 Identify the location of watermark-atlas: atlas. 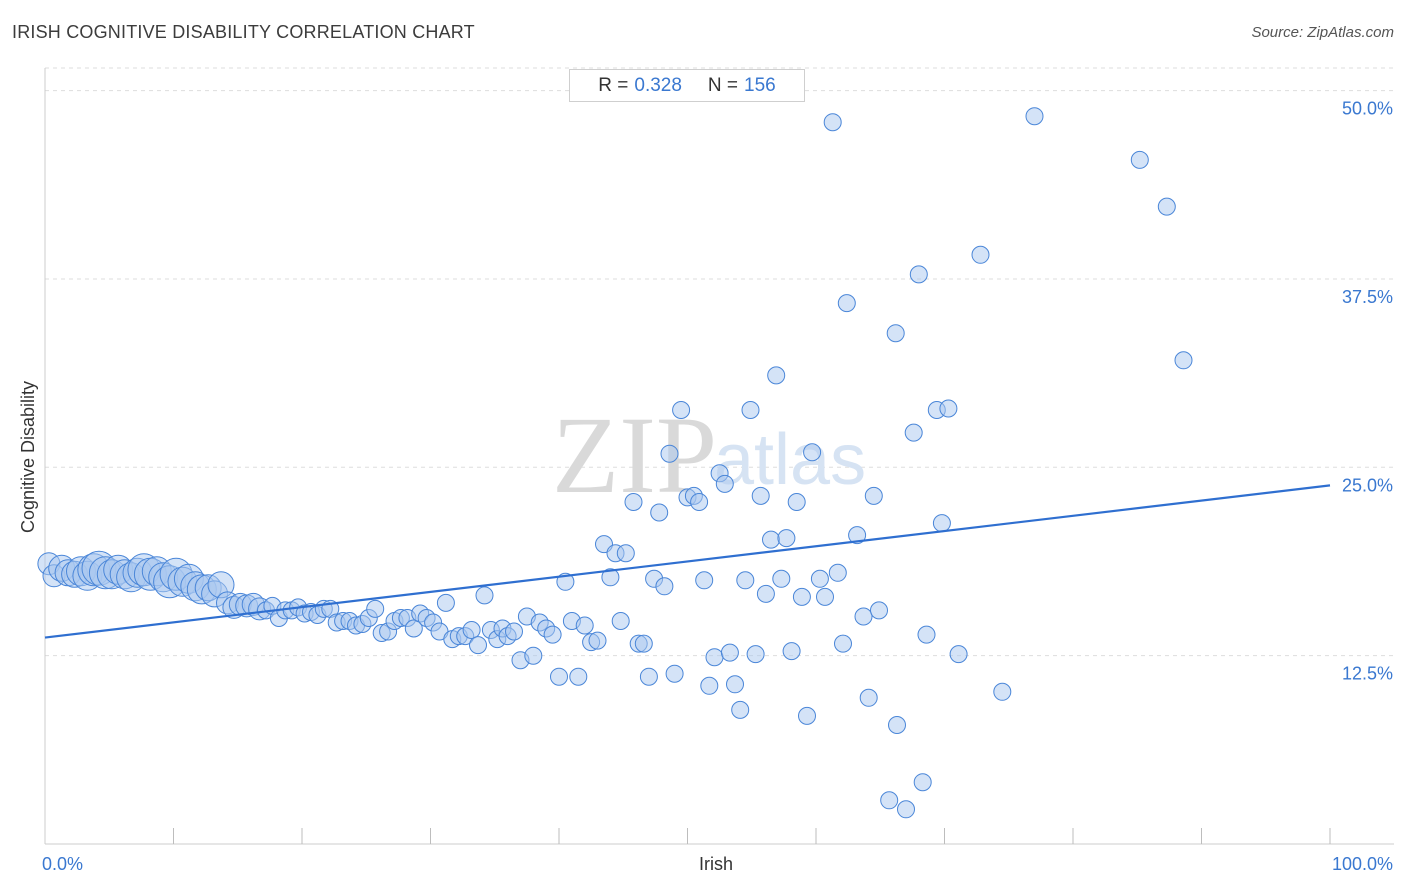
(790, 460).